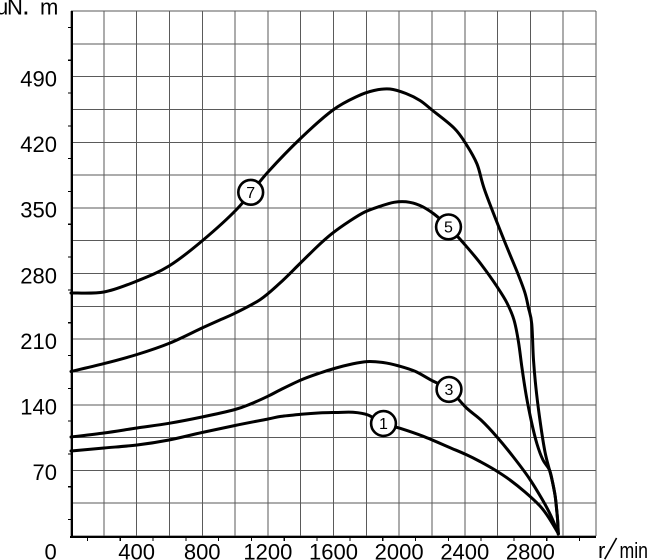 The image size is (650, 560). What do you see at coordinates (38, 407) in the screenshot?
I see `svg-text: 140` at bounding box center [38, 407].